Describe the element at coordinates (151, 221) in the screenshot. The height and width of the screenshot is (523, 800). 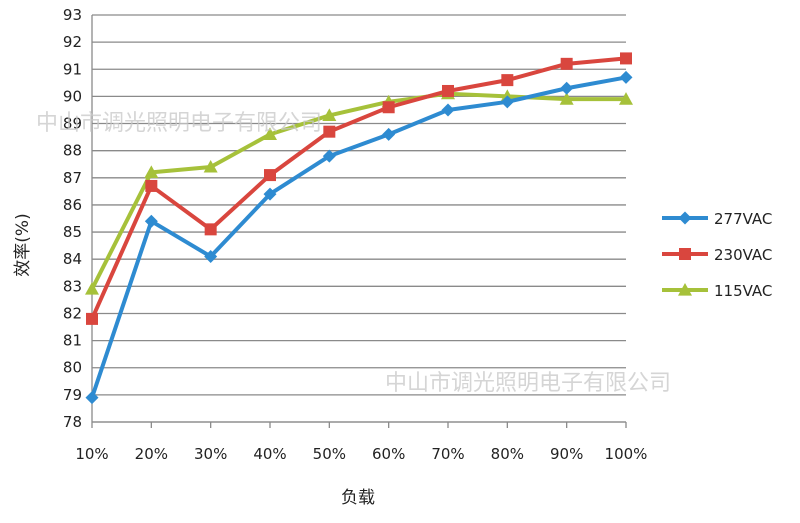
I see `point-277VAC-20%` at that location.